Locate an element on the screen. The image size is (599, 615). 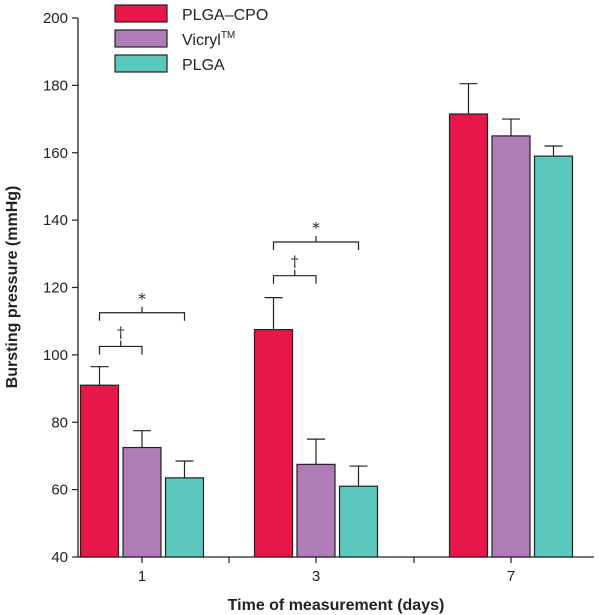
y-axis-title: Bursting pressure (mmHg) is located at coordinates (12, 287).